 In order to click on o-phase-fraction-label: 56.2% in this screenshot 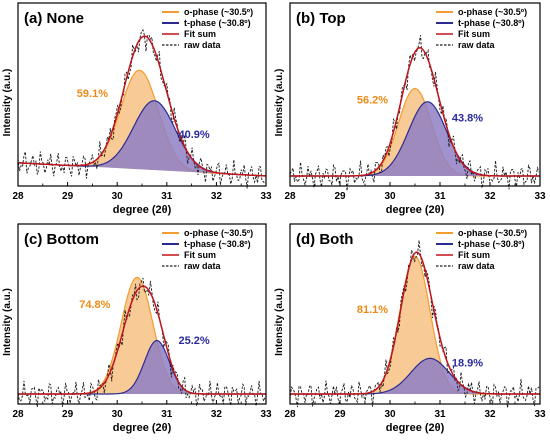, I will do `click(372, 100)`.